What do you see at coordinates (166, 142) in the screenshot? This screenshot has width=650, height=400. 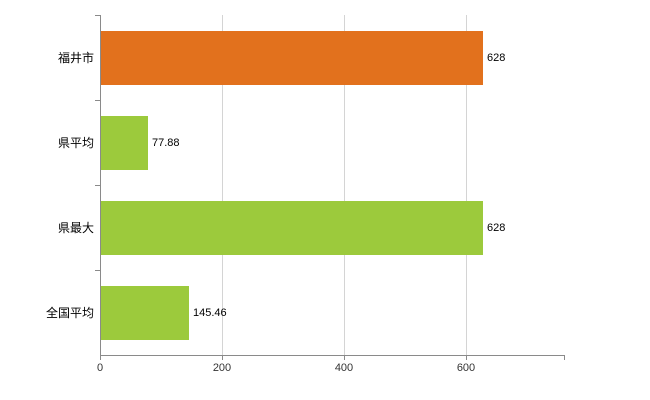 I see `value-label-1: 77.88` at bounding box center [166, 142].